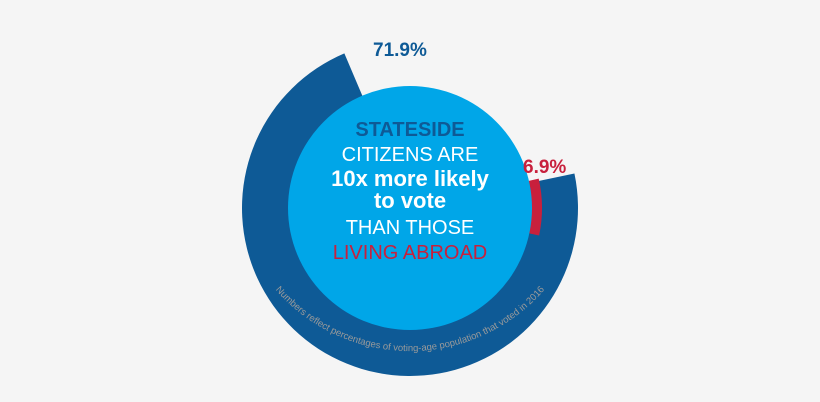 This screenshot has height=402, width=820. Describe the element at coordinates (410, 228) in the screenshot. I see `center-text-line-5: THAN THOSE` at that location.